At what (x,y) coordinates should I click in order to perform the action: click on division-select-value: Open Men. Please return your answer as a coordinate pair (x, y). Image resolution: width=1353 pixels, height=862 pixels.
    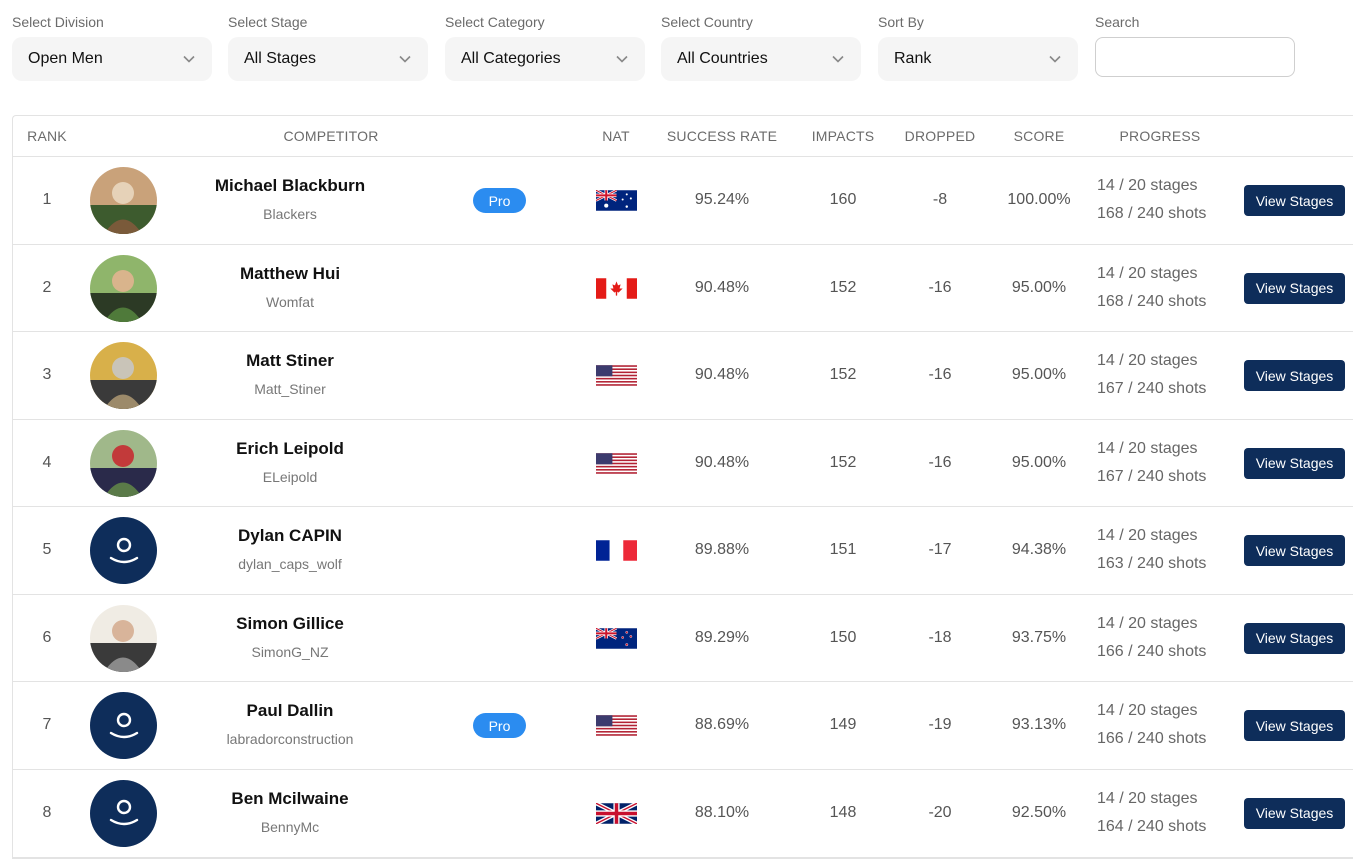
    Looking at the image, I should click on (65, 58).